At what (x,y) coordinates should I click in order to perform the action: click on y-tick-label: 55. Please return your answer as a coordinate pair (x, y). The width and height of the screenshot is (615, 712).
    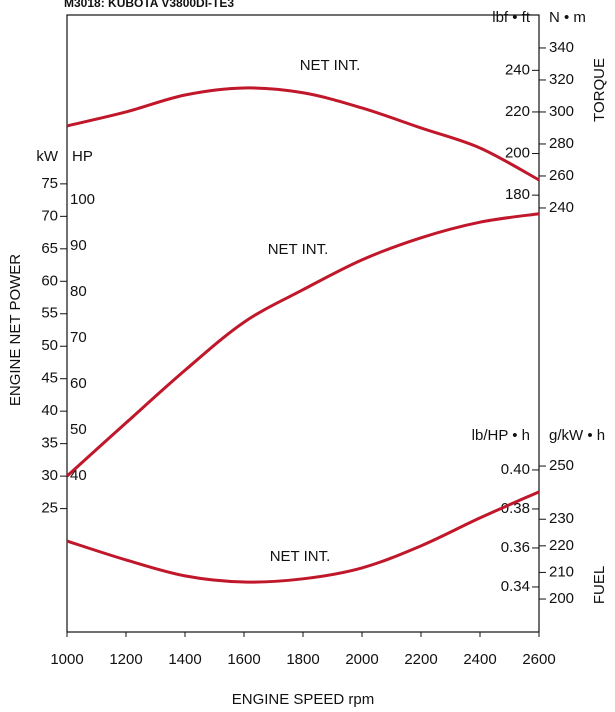
    Looking at the image, I should click on (49, 313).